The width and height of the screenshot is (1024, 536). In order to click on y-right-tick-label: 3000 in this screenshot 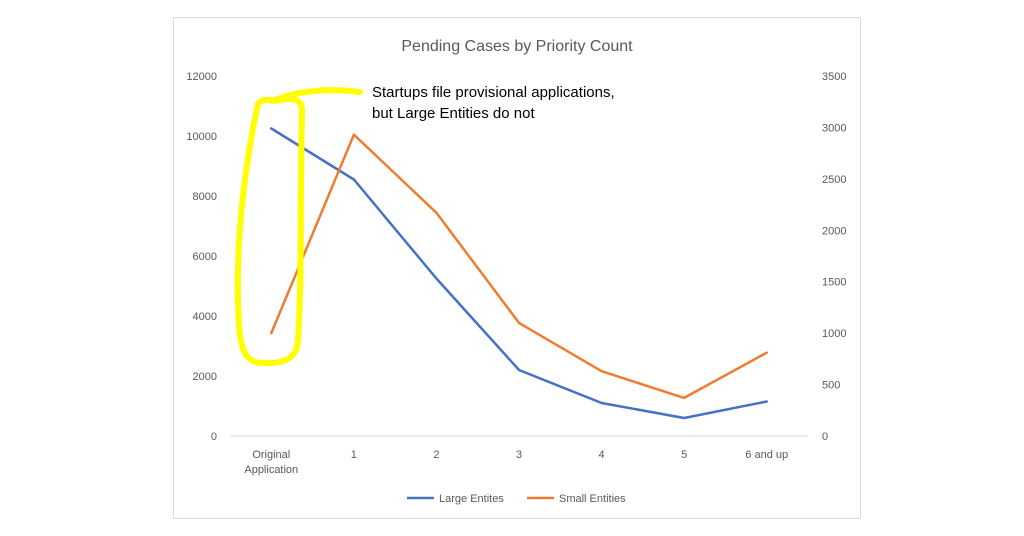, I will do `click(834, 128)`.